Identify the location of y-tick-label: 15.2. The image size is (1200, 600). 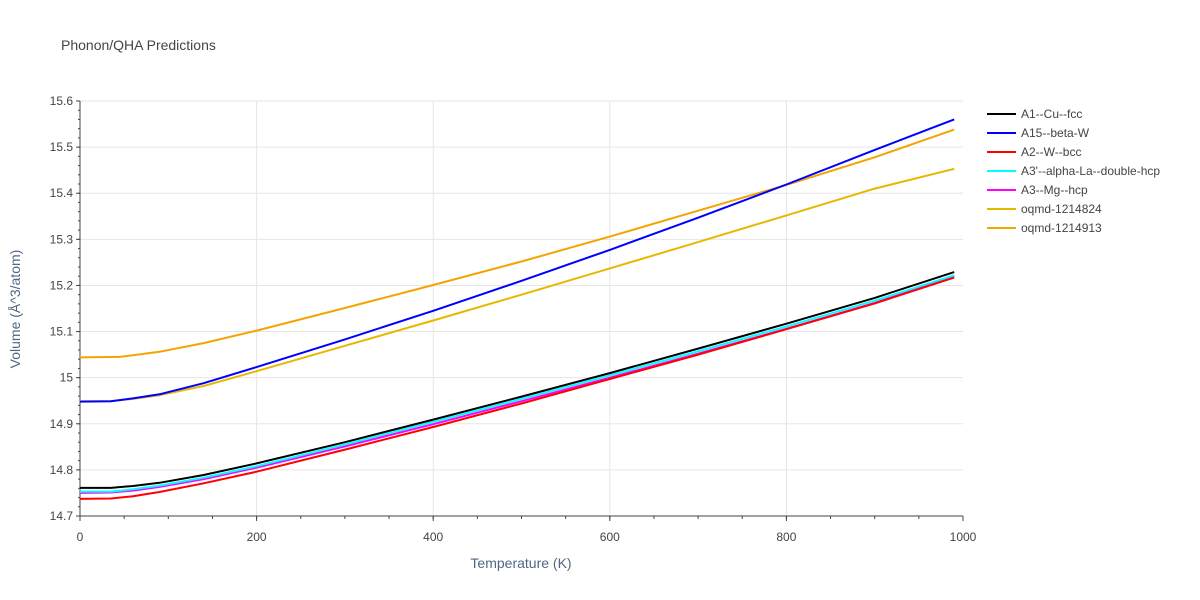
(62, 285).